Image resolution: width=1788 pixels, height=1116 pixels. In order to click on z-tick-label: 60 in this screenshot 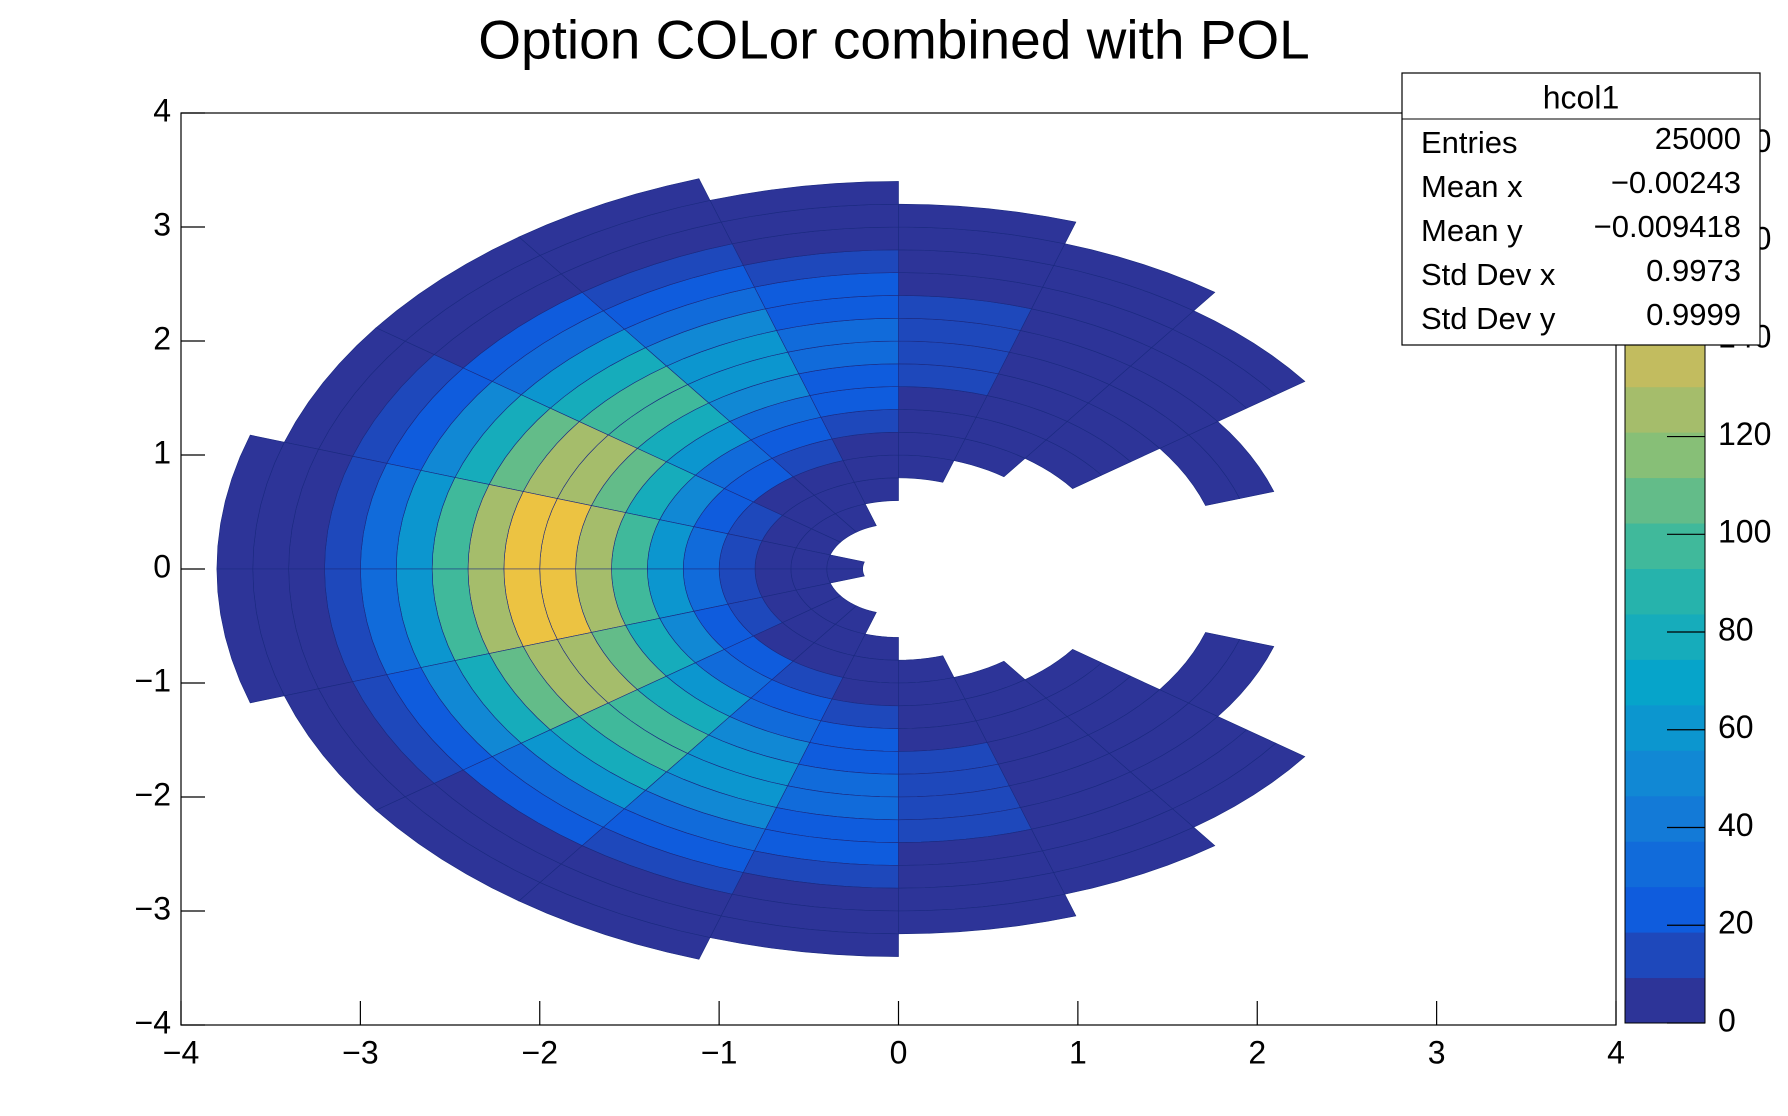, I will do `click(1736, 727)`.